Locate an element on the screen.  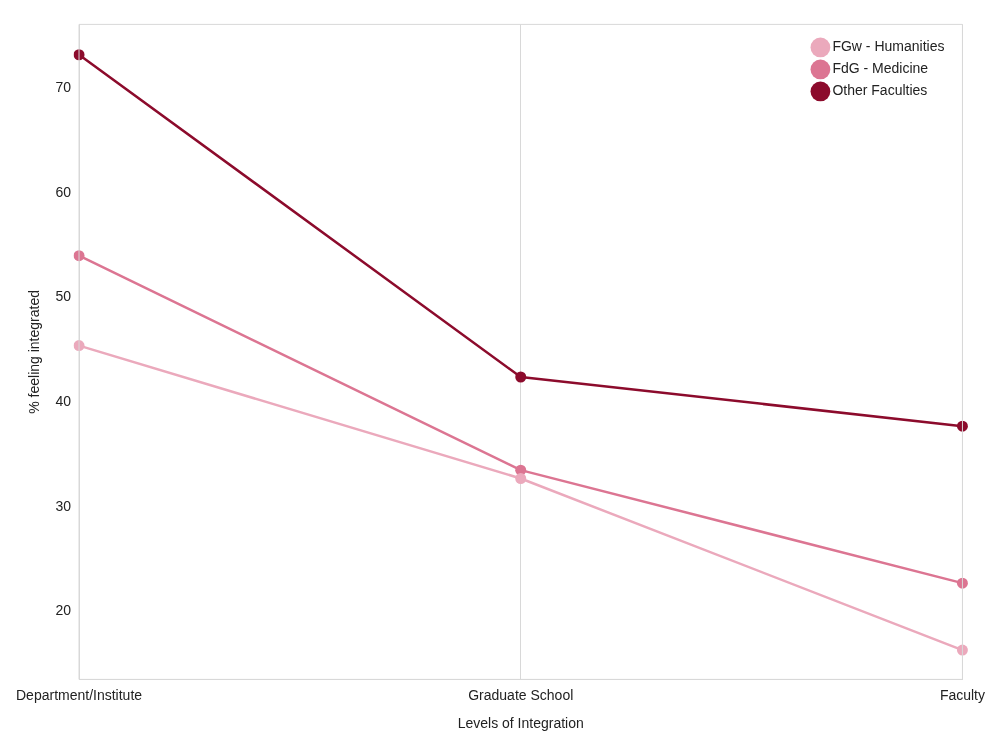
x-axis-title: Levels of Integration is located at coordinates (520, 723).